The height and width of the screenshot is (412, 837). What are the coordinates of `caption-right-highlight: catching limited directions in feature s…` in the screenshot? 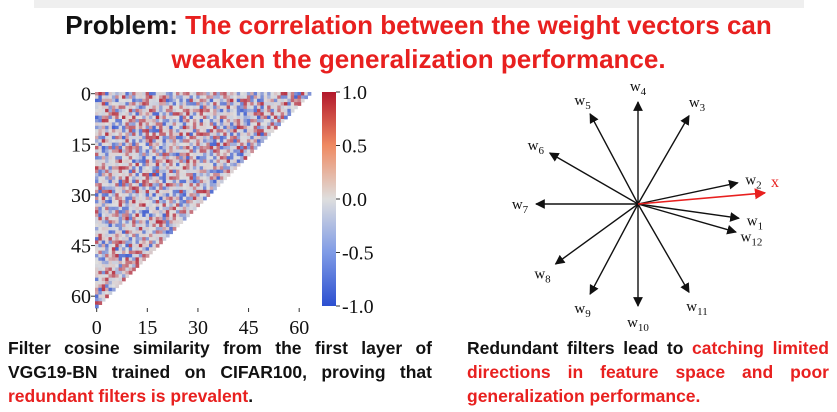 It's located at (648, 372).